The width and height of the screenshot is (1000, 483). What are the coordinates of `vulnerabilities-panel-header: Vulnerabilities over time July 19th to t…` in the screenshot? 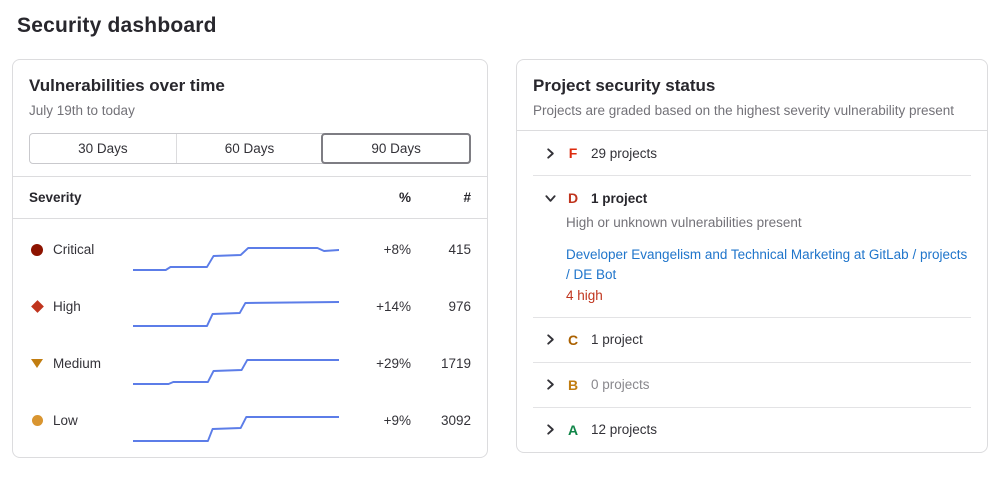 It's located at (250, 118).